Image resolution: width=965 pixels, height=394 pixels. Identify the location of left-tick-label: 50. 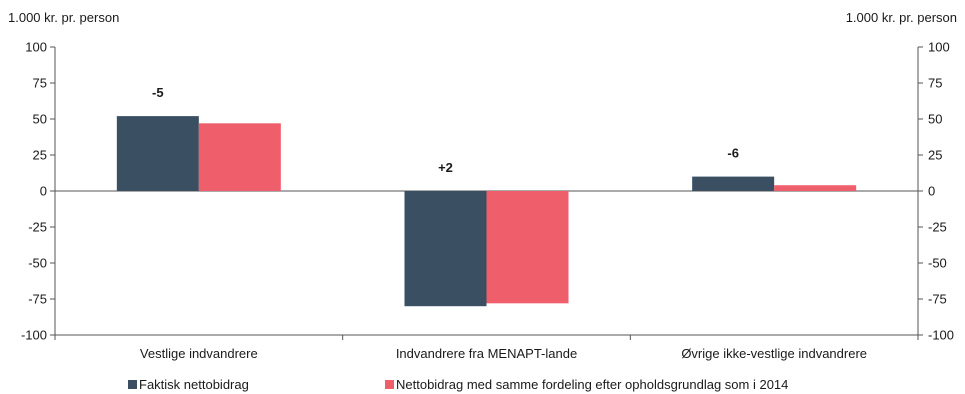
(40, 119).